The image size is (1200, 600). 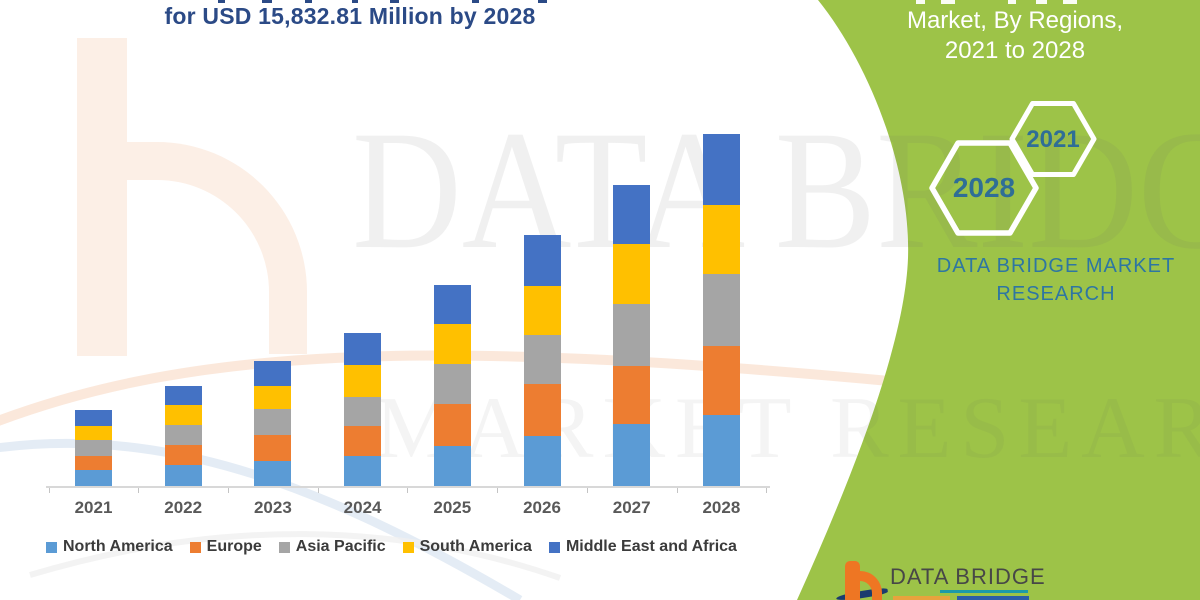 I want to click on legend-item: Europe, so click(x=225, y=547).